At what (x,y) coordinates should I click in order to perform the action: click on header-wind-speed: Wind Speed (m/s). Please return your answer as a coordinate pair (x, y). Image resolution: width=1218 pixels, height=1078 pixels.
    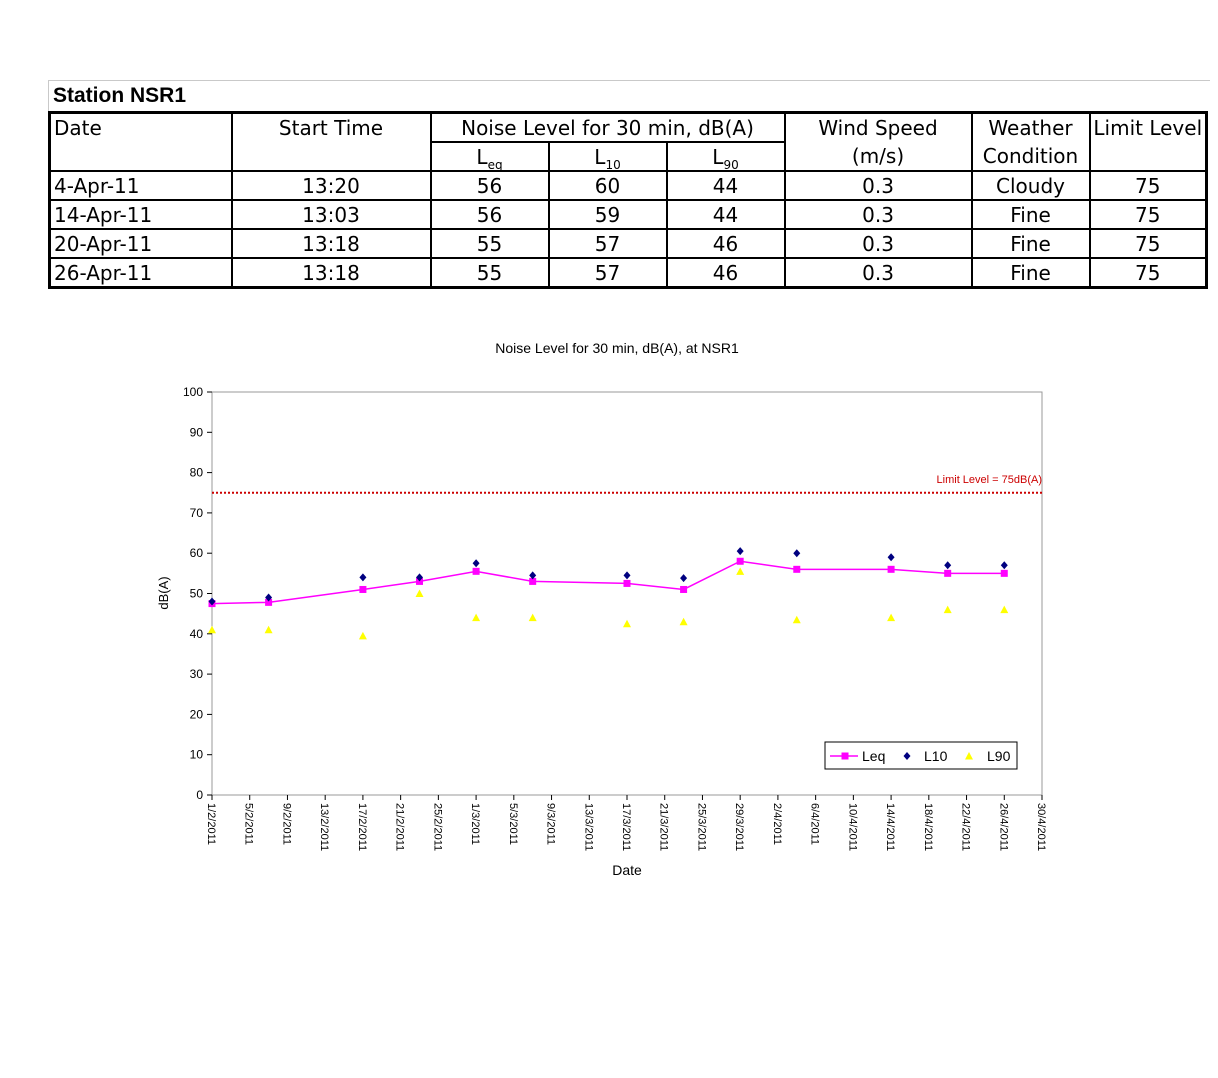
    Looking at the image, I should click on (878, 141).